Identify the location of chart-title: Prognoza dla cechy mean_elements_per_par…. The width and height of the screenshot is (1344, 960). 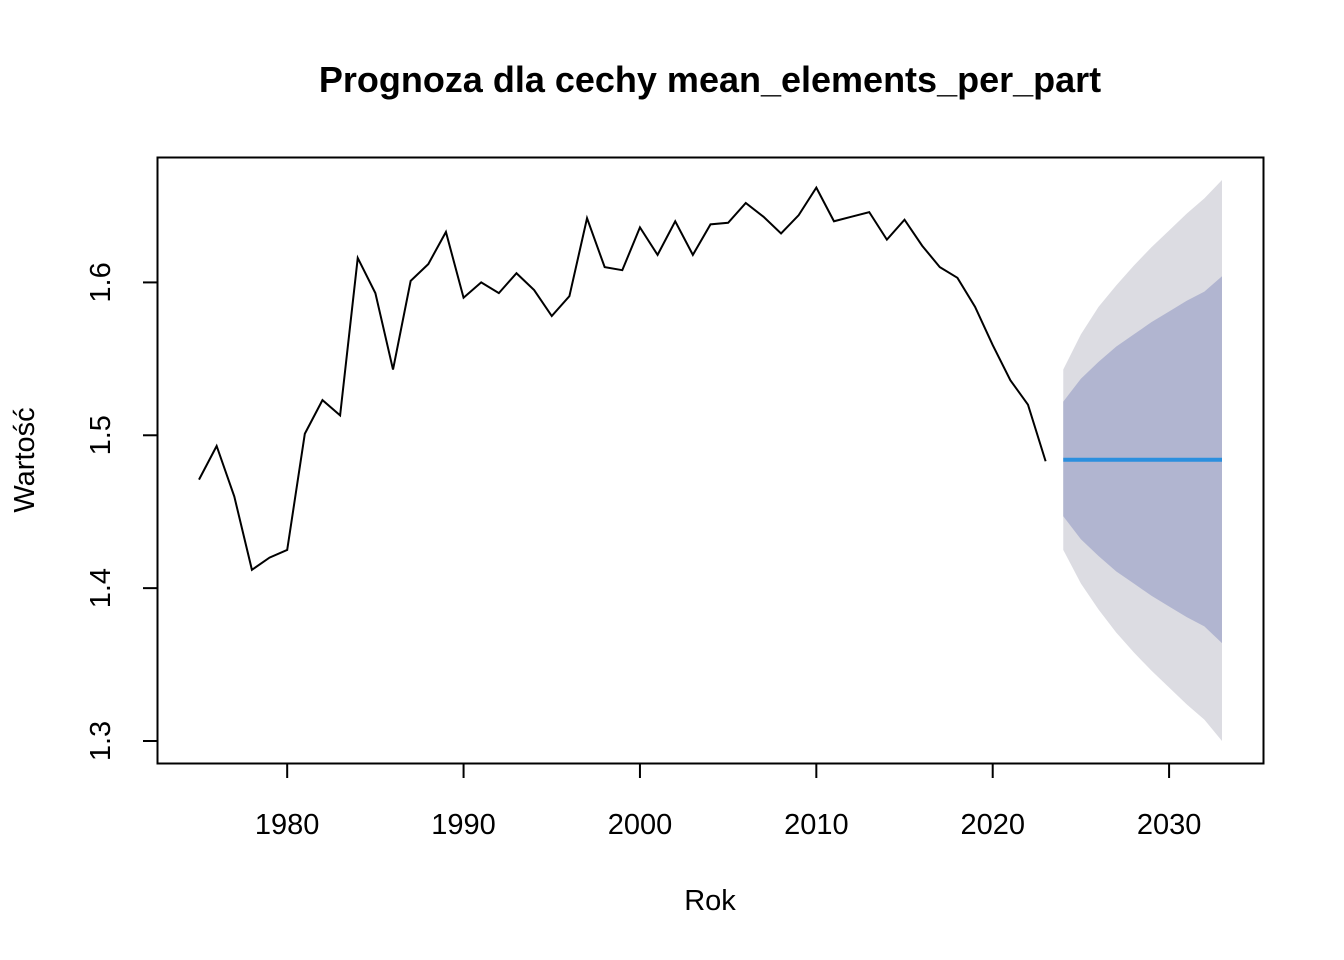
(710, 79).